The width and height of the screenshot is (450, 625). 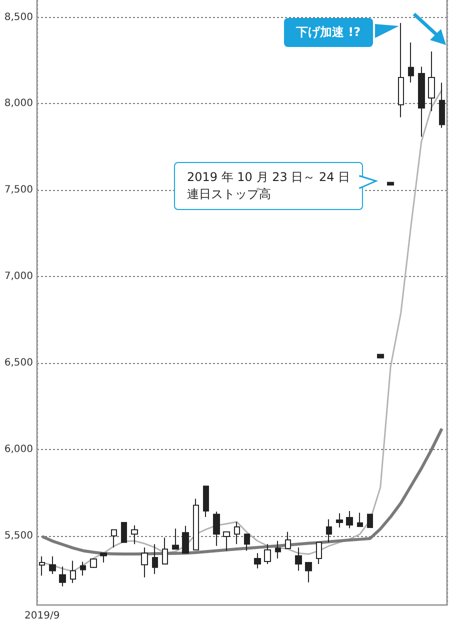 What do you see at coordinates (229, 194) in the screenshot?
I see `annotation: 連日ストップ高` at bounding box center [229, 194].